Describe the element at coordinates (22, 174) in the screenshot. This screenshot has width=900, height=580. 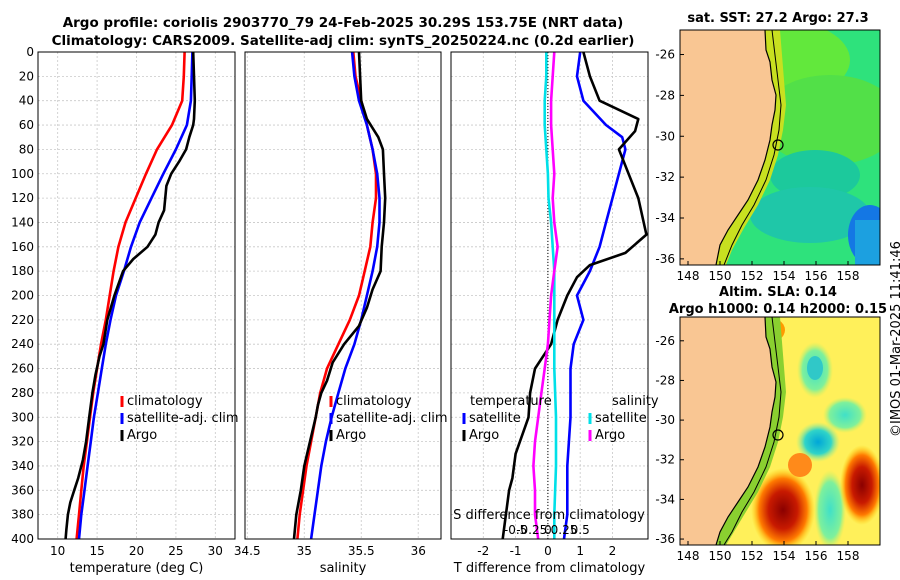
I see `y-tick-label: 100` at that location.